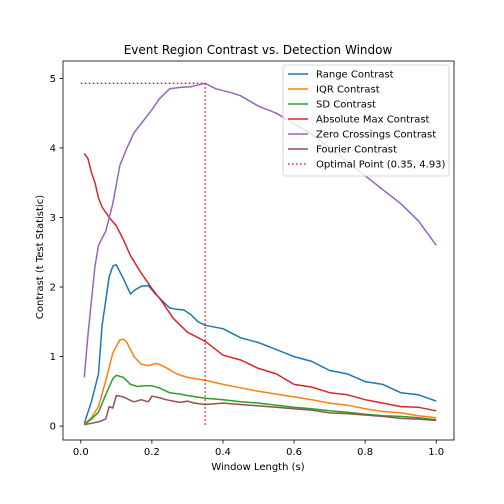 The image size is (504, 504). I want to click on x-tick-label: 0.0, so click(81, 452).